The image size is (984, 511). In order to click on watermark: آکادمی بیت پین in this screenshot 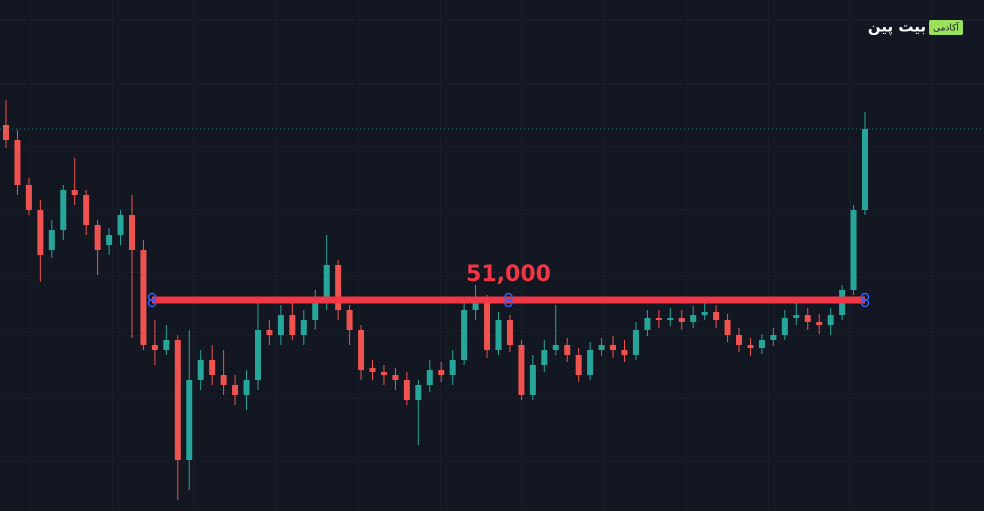, I will do `click(915, 27)`.